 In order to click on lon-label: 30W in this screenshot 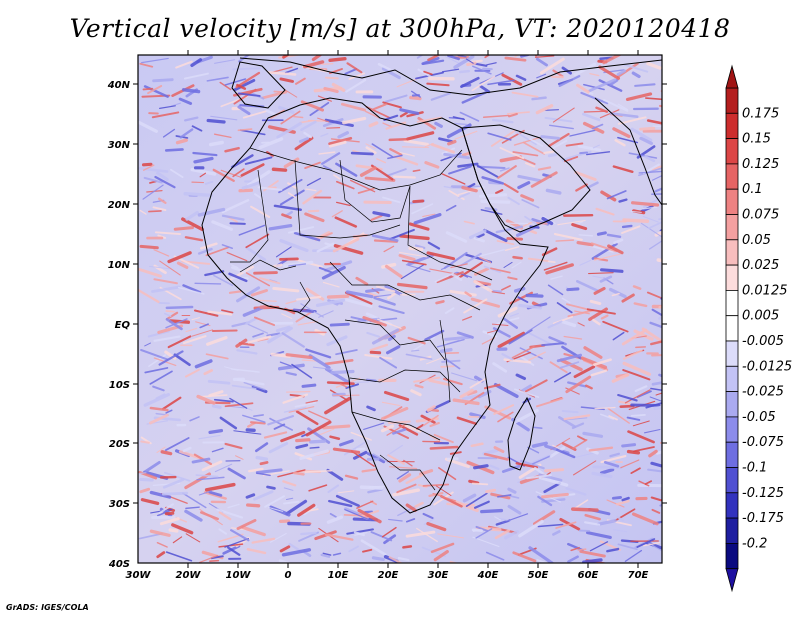, I will do `click(139, 575)`.